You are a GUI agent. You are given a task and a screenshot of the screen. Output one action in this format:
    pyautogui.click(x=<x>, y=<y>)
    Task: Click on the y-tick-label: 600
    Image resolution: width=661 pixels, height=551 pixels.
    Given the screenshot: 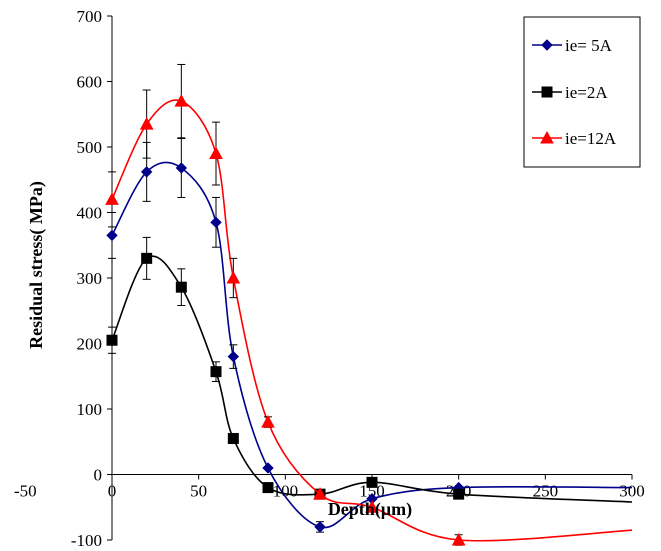 What is the action you would take?
    pyautogui.click(x=90, y=82)
    